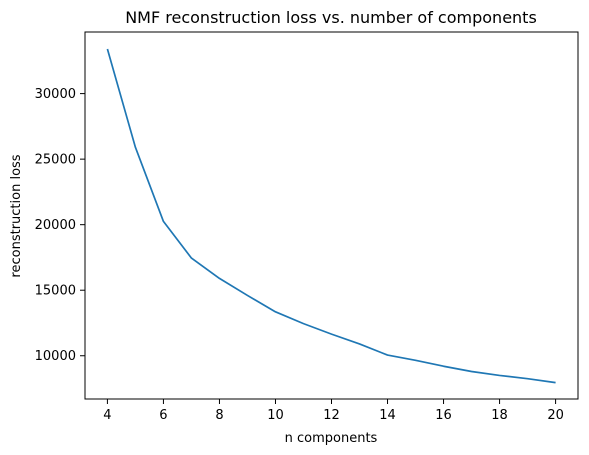 The width and height of the screenshot is (589, 455). Describe the element at coordinates (499, 415) in the screenshot. I see `x-tick-label: 18` at that location.